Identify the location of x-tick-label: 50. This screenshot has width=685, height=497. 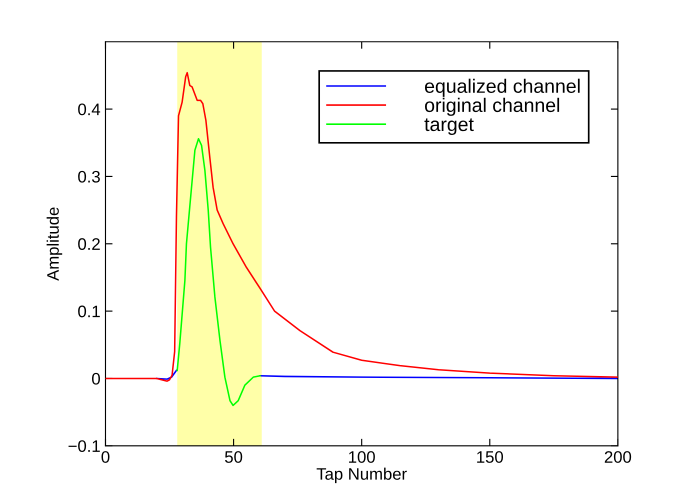
(233, 457).